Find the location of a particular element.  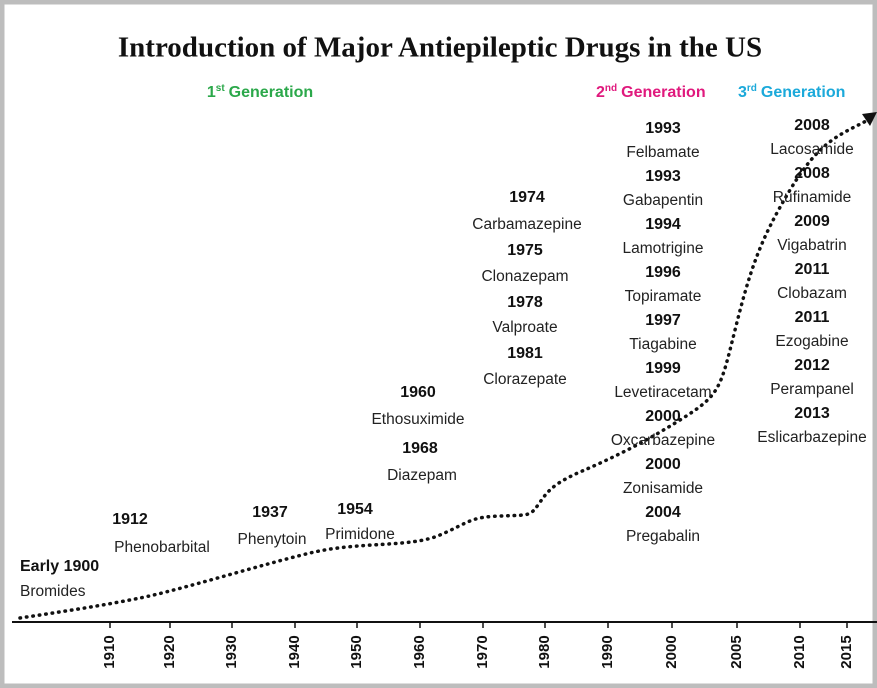

drug-year: Early 1900 is located at coordinates (59, 566).